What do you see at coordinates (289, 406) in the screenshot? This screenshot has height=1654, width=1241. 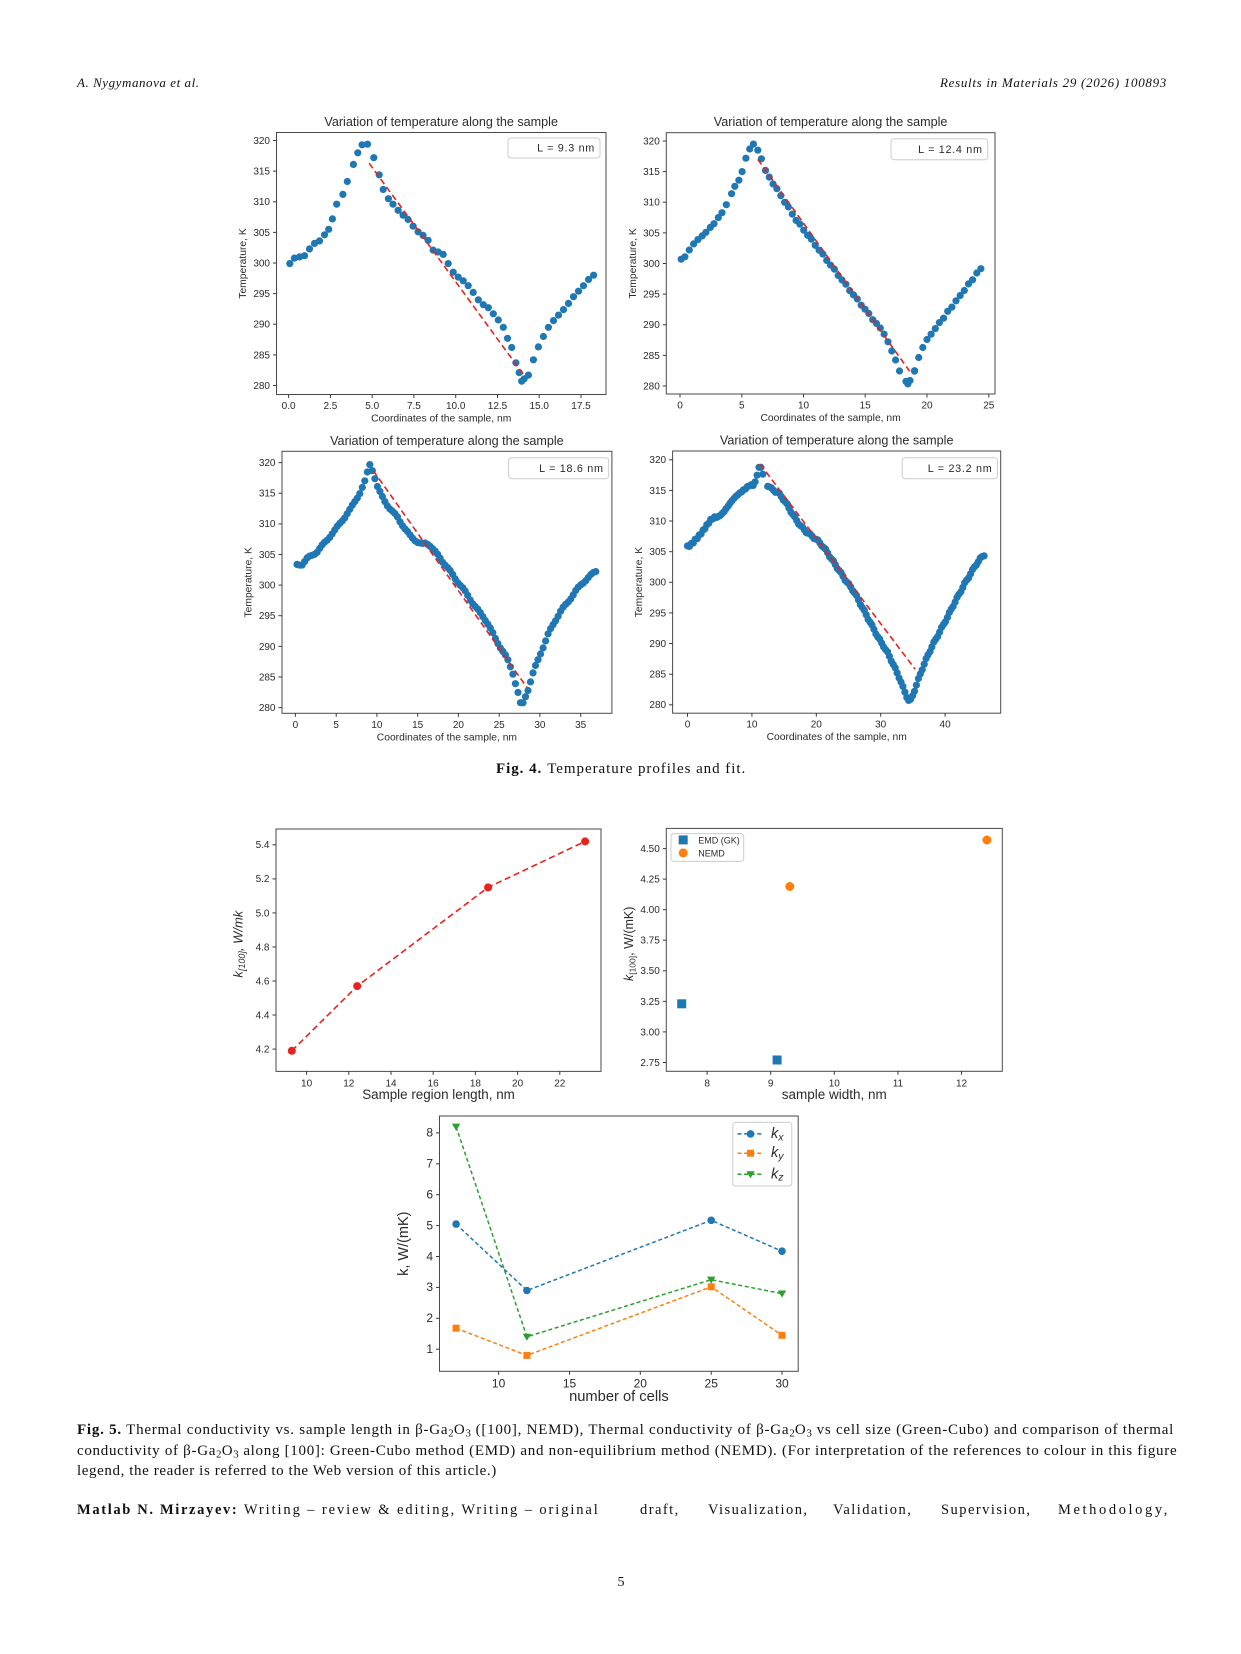 I see `svg-text: 0.0` at bounding box center [289, 406].